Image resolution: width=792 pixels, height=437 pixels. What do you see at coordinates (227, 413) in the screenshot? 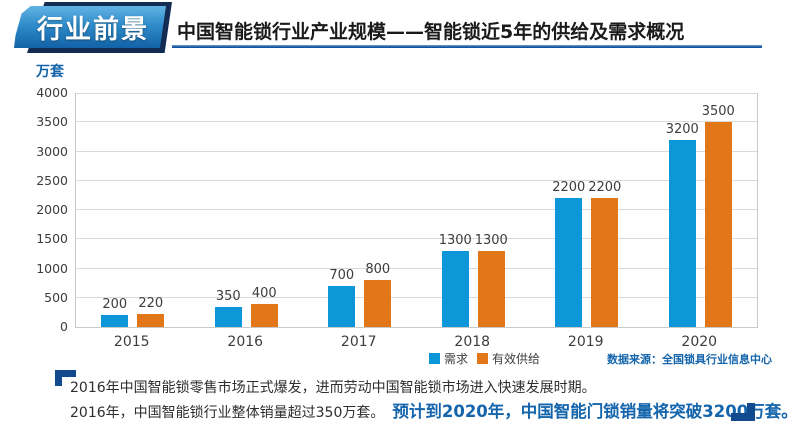
I see `footer-line2-normal: 2016年，中国智能锁行业整体销量超过350万套。` at bounding box center [227, 413].